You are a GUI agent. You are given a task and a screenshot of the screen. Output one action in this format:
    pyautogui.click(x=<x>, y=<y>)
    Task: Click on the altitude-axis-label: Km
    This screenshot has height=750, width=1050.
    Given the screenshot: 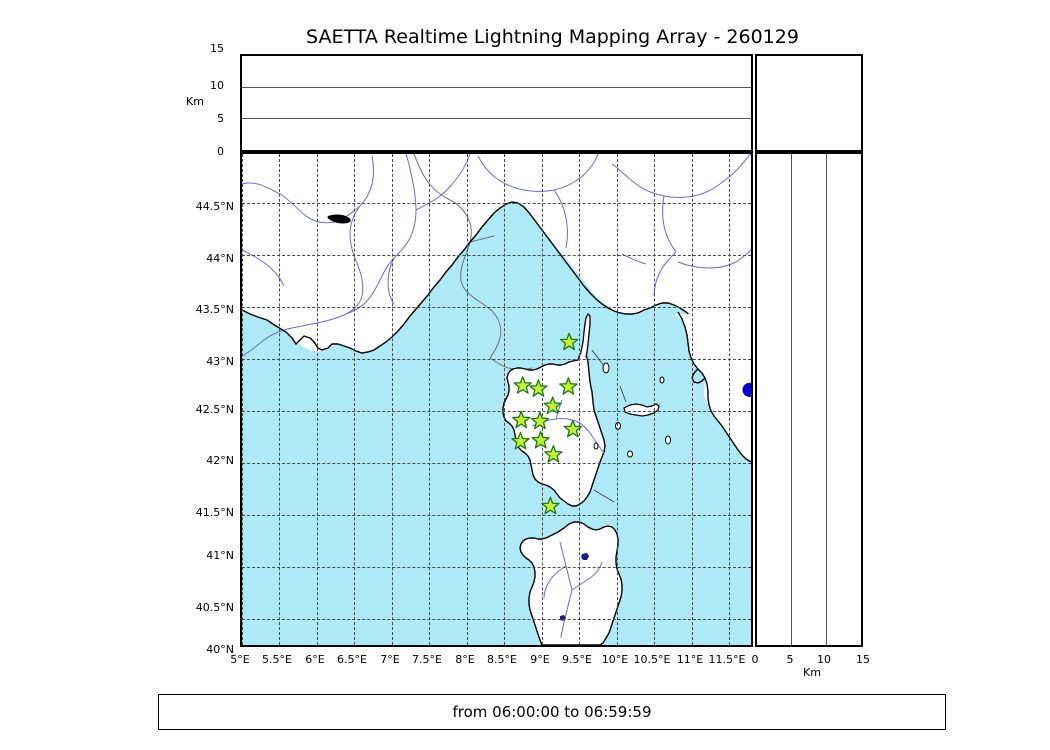 What is the action you would take?
    pyautogui.click(x=195, y=101)
    